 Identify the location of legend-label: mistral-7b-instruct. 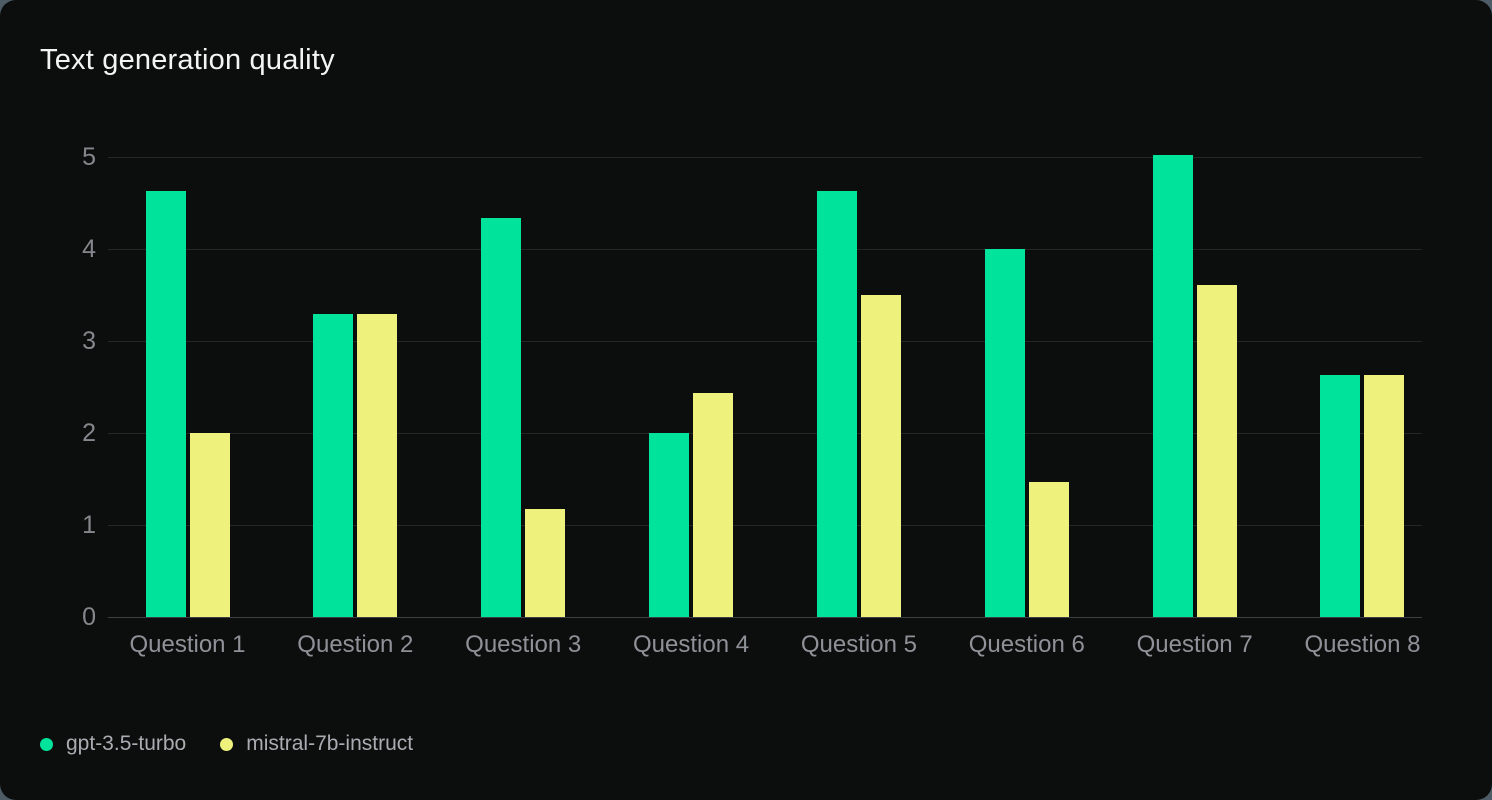
(330, 743).